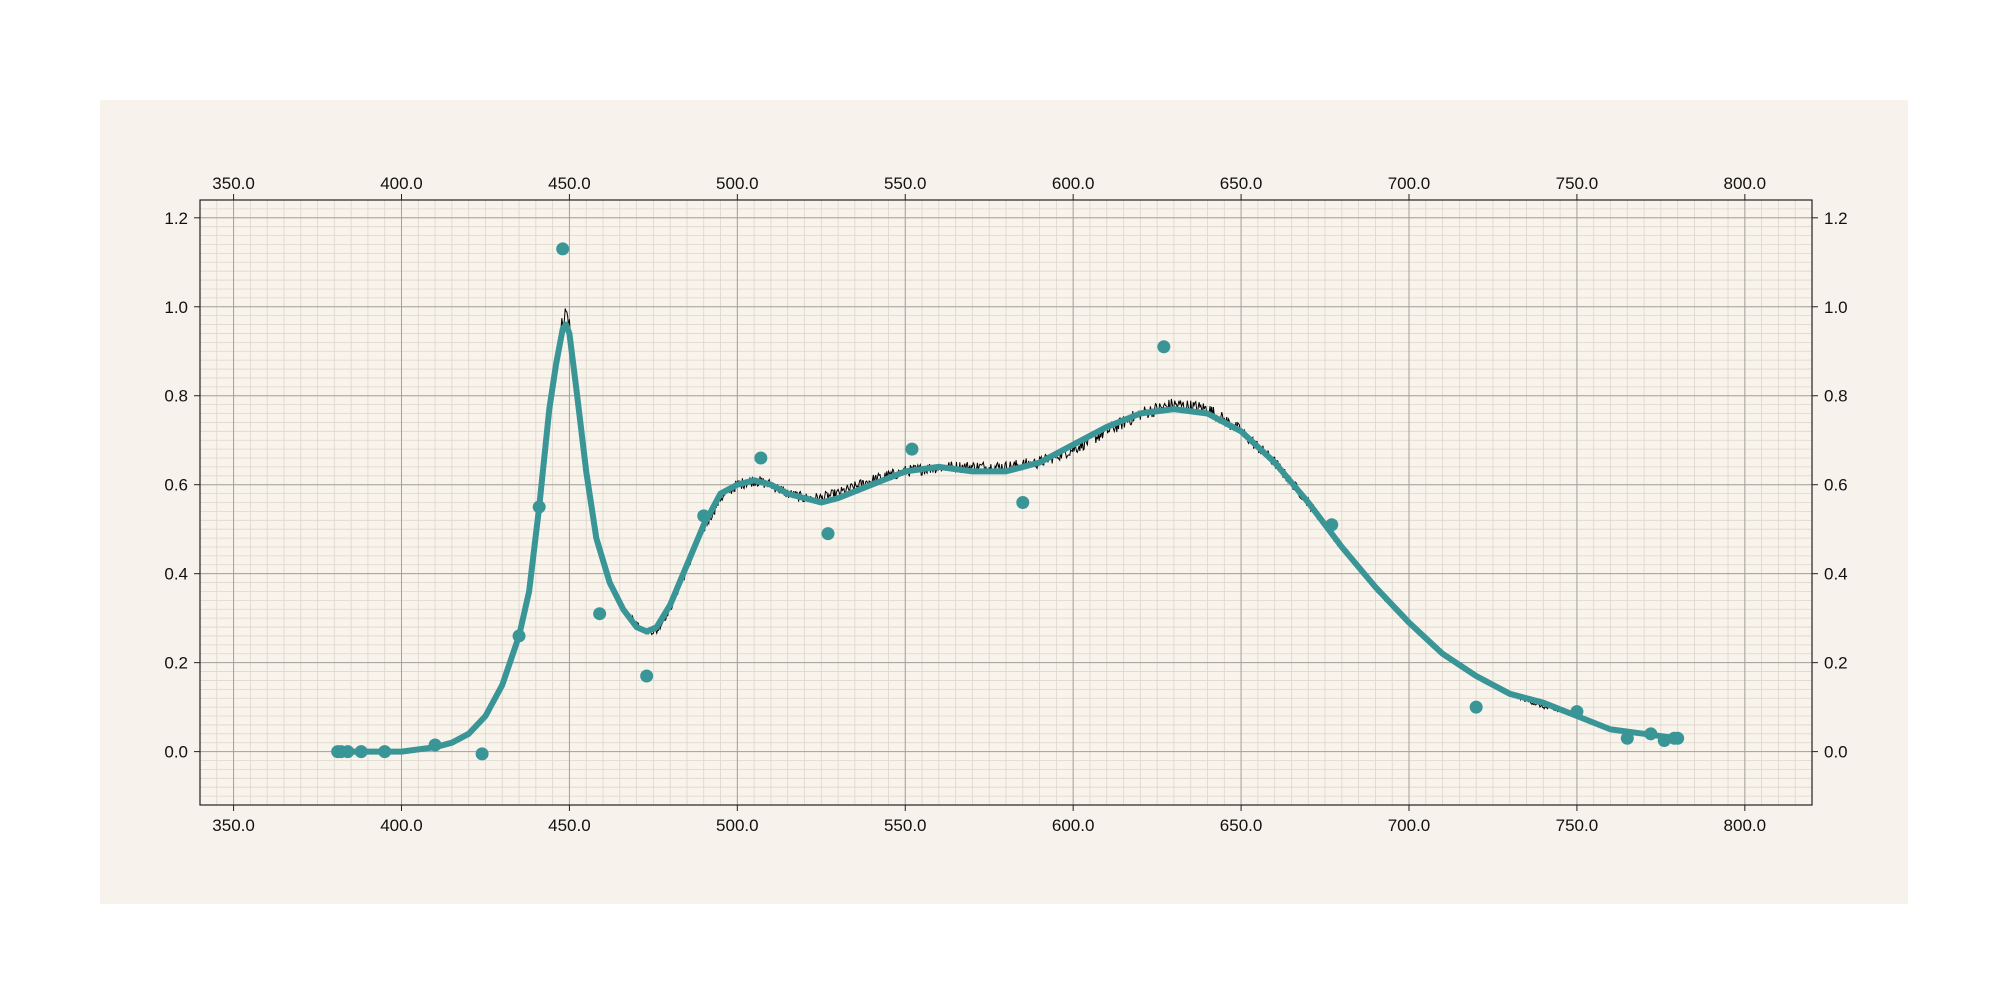  What do you see at coordinates (905, 183) in the screenshot?
I see `x-tick-label-top: 550.0` at bounding box center [905, 183].